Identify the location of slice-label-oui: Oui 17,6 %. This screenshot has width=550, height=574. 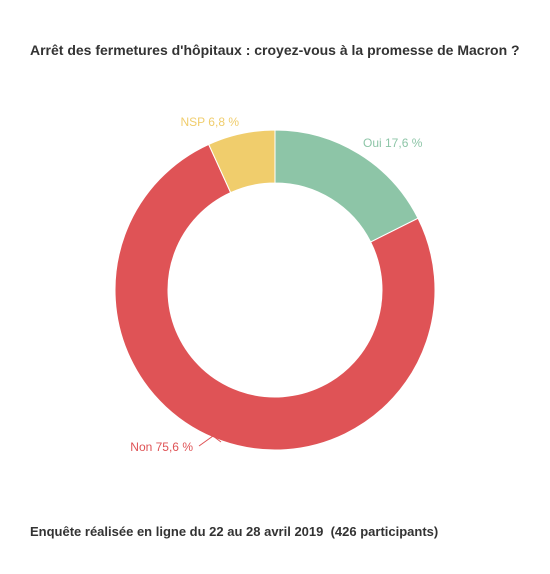
(393, 143).